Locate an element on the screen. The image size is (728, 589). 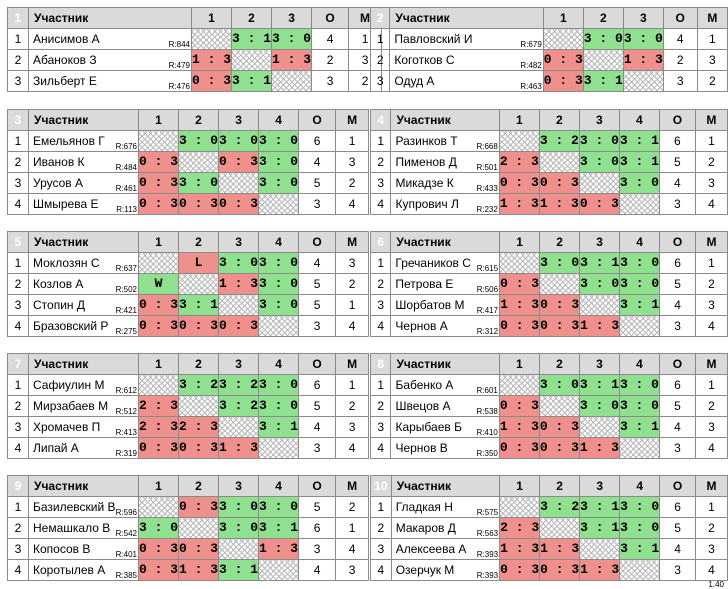
player-name: Чернов А is located at coordinates (421, 326).